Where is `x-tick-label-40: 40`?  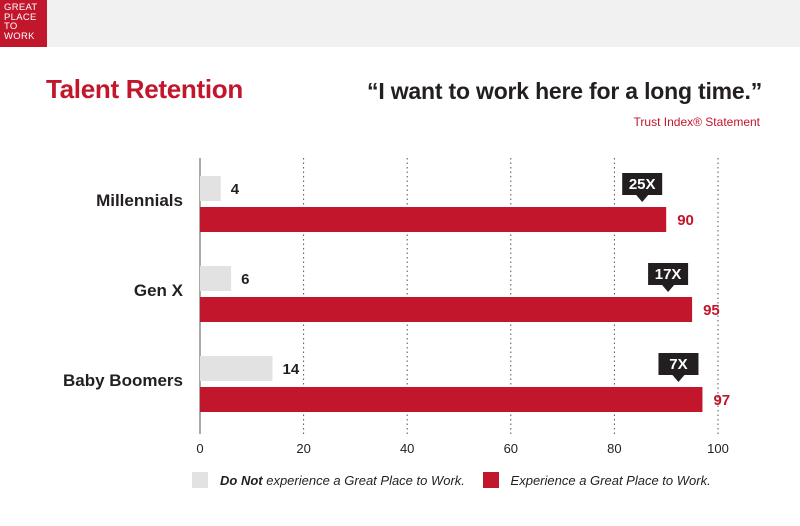
x-tick-label-40: 40 is located at coordinates (407, 448).